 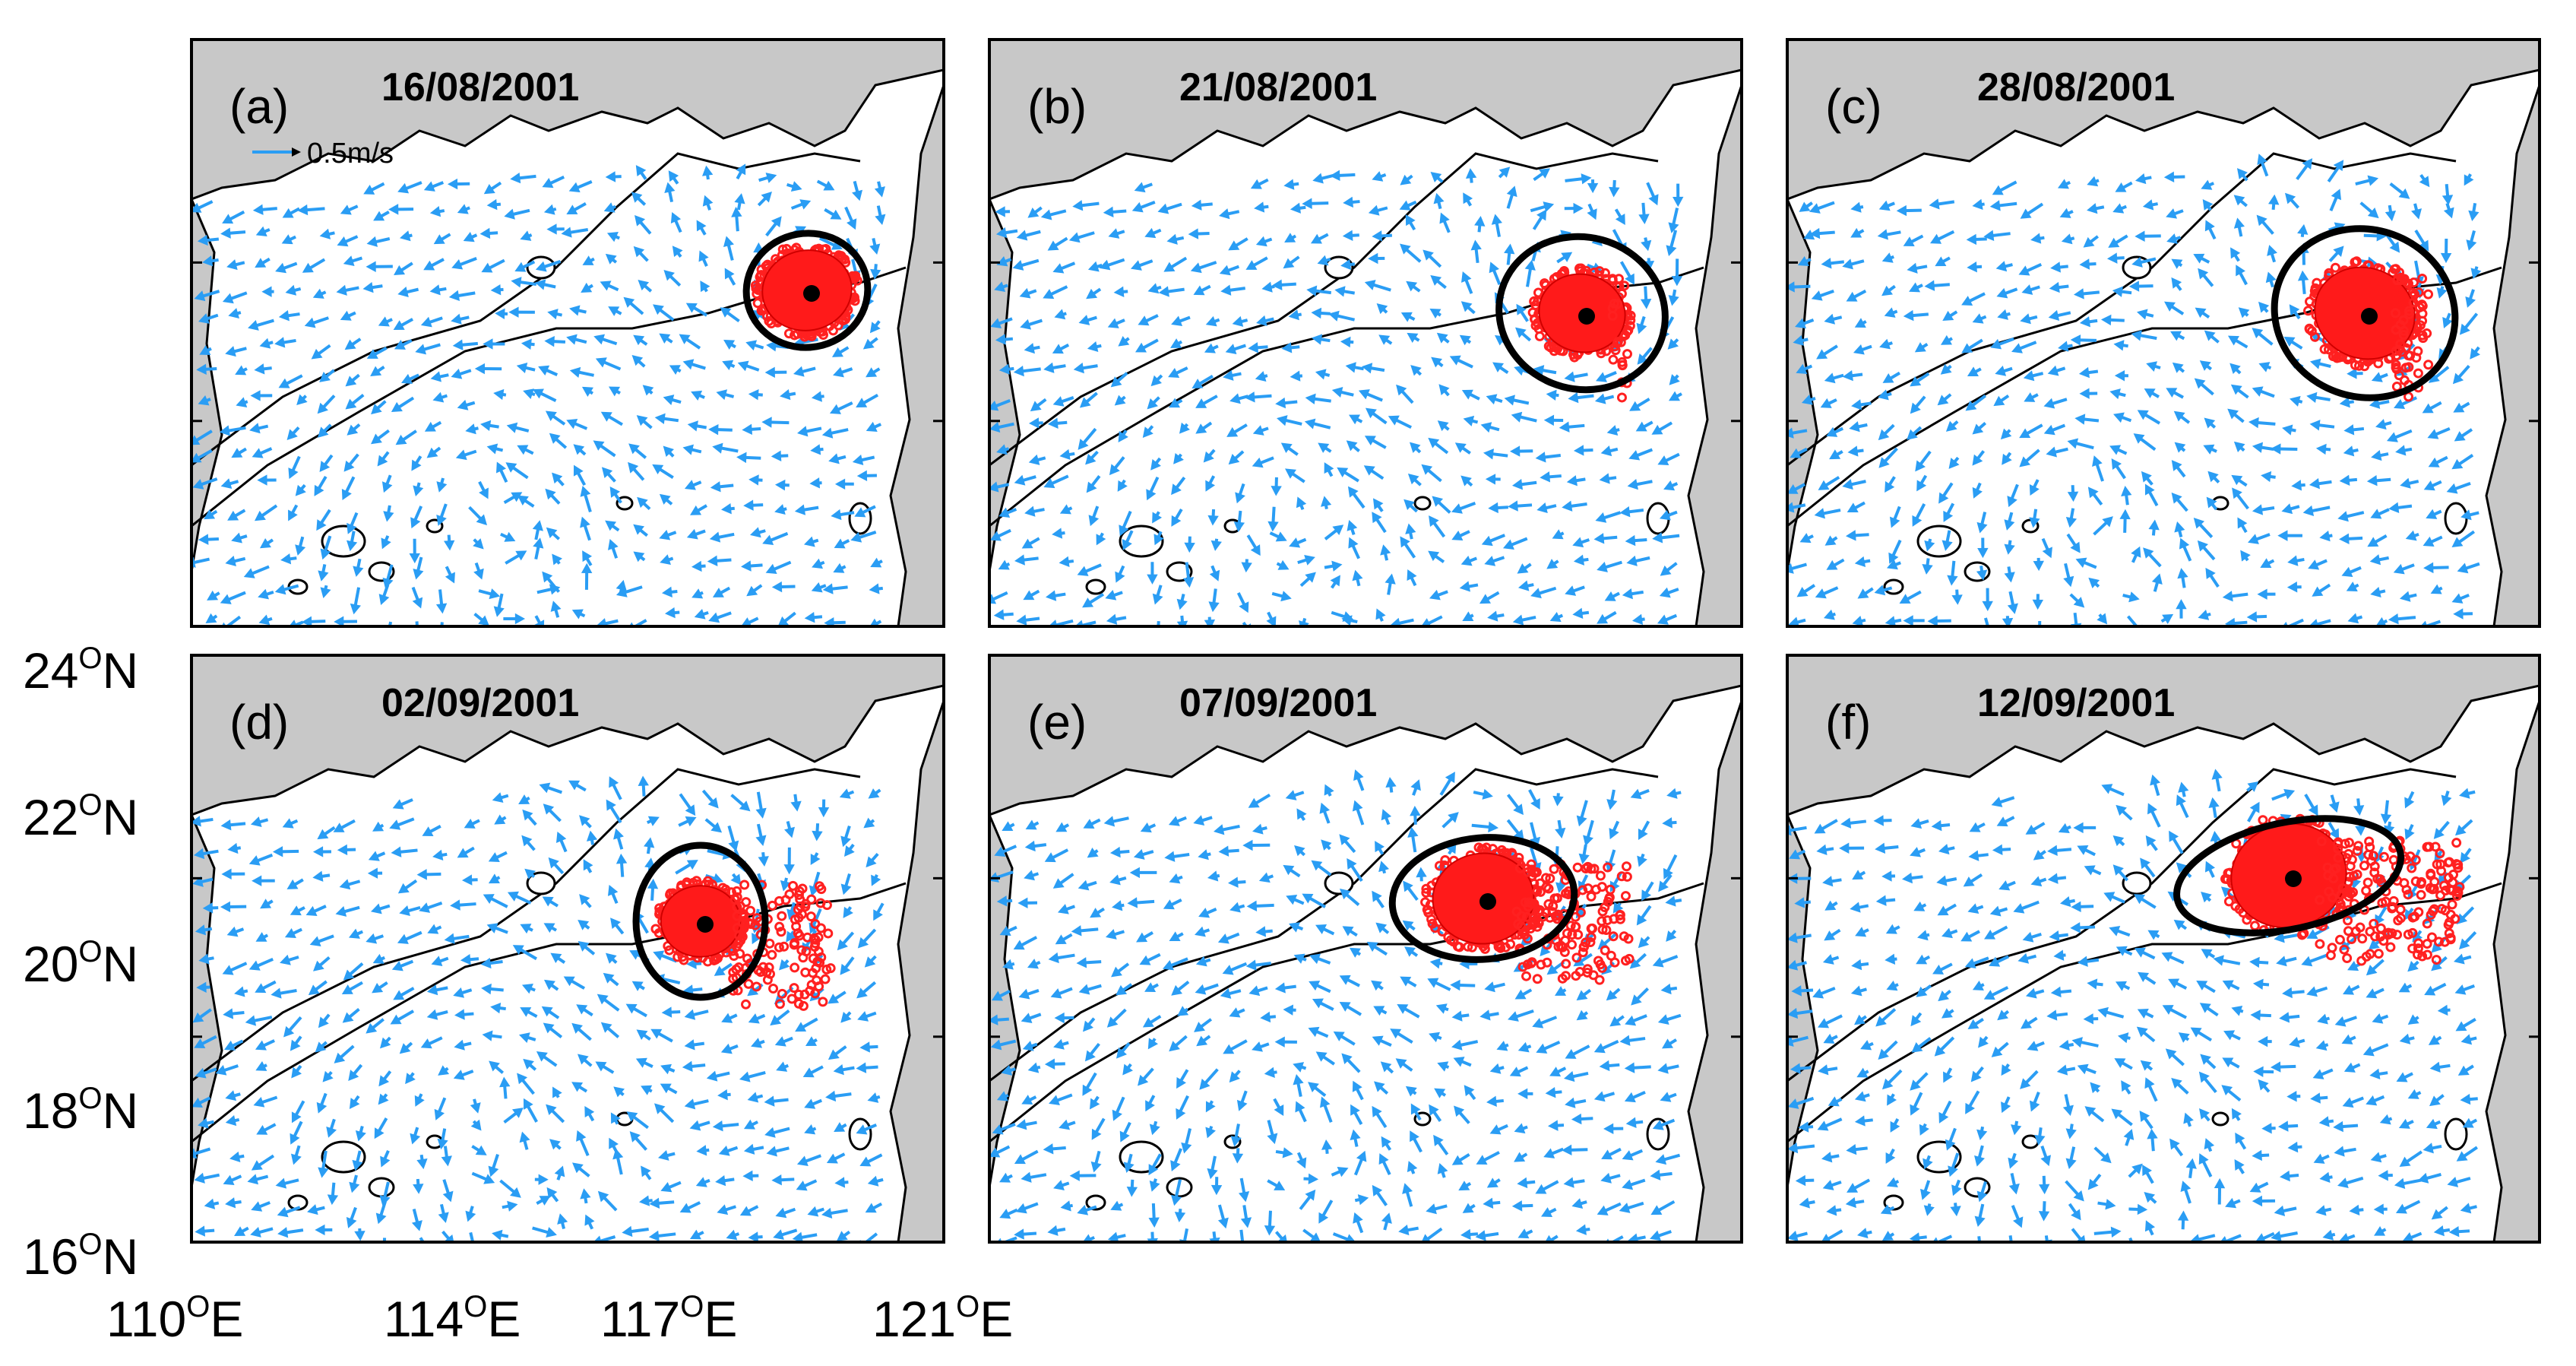 I want to click on land-china-coast, so click(x=1365, y=121).